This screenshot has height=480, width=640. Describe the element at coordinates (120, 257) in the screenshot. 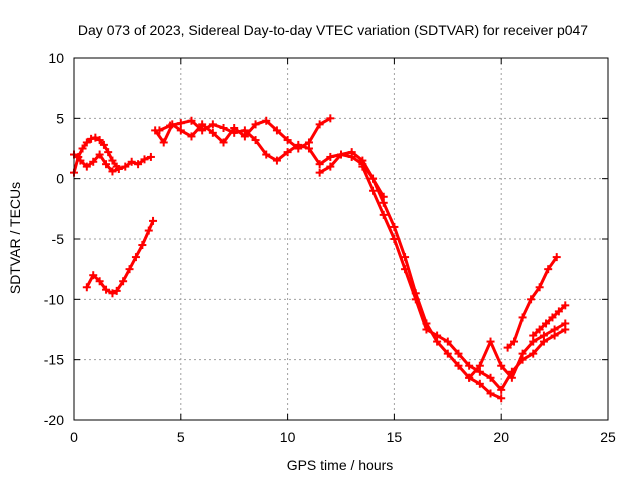

I see `series-track-c` at that location.